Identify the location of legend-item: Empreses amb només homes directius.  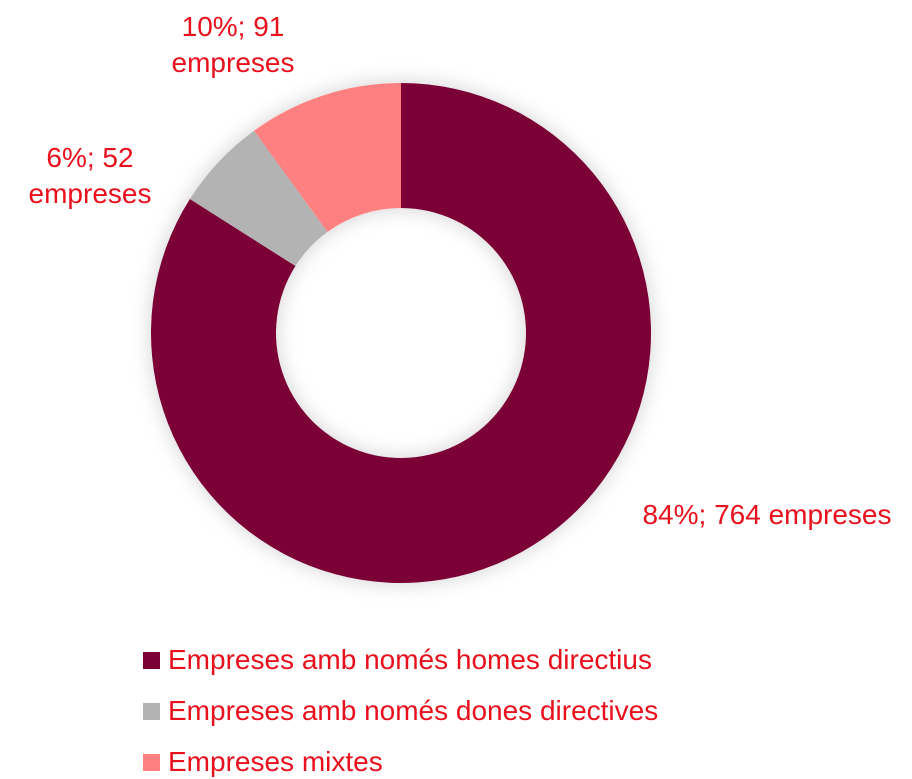
(397, 660).